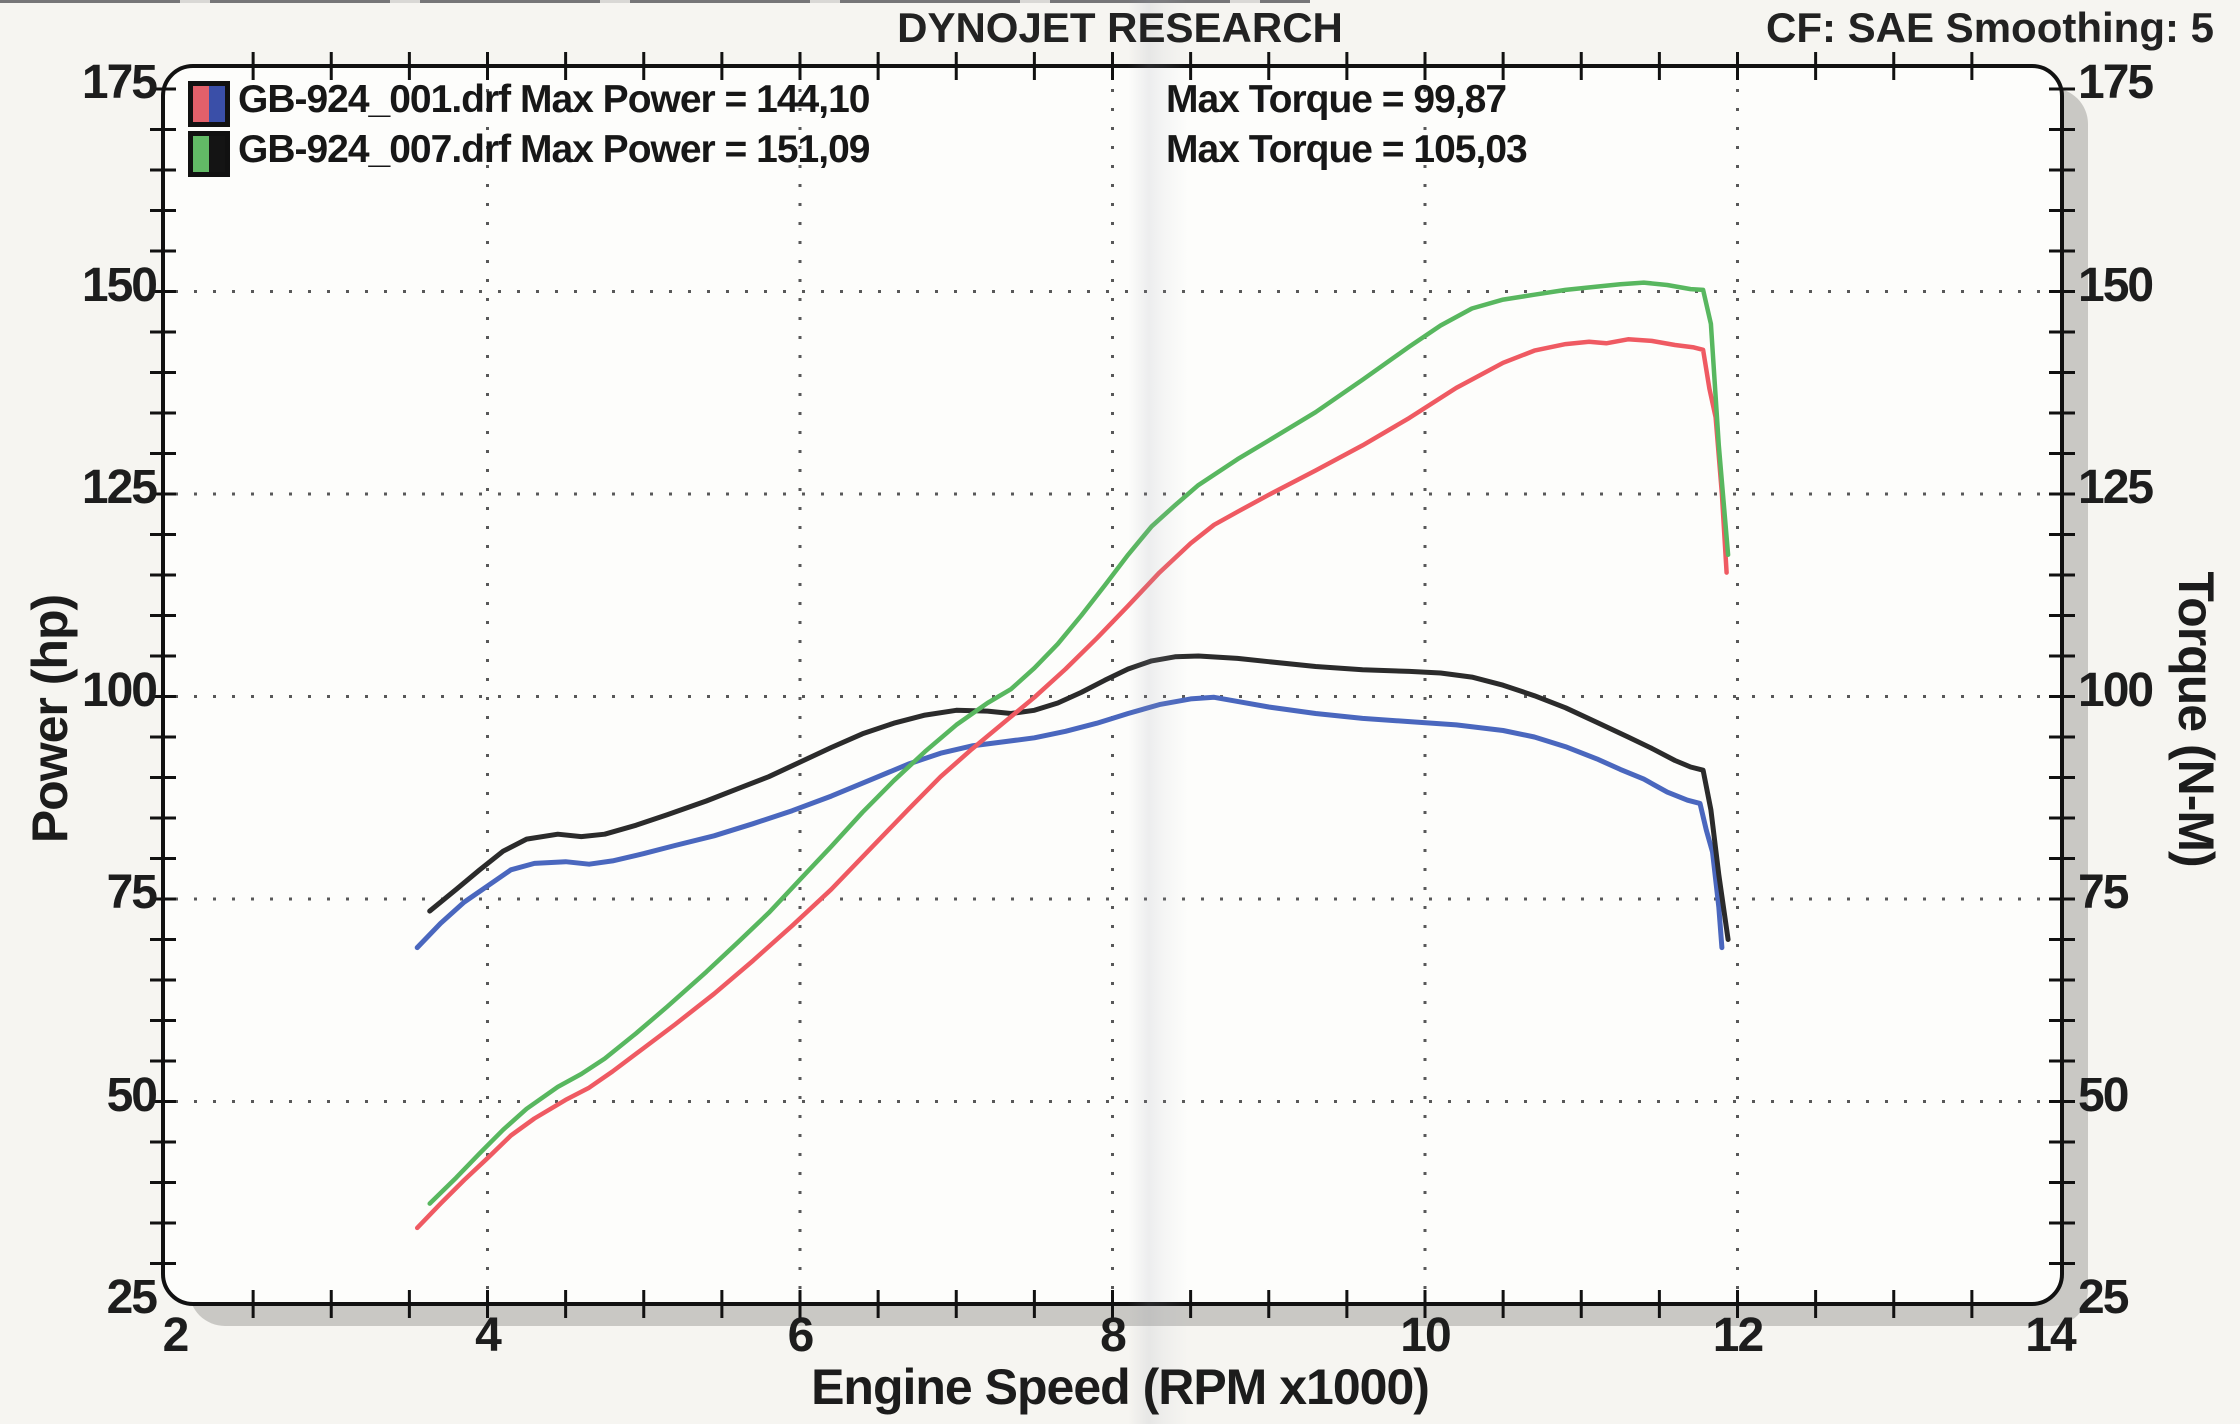 The height and width of the screenshot is (1424, 2240). I want to click on chart-title: DYNOJET RESEARCH, so click(1120, 27).